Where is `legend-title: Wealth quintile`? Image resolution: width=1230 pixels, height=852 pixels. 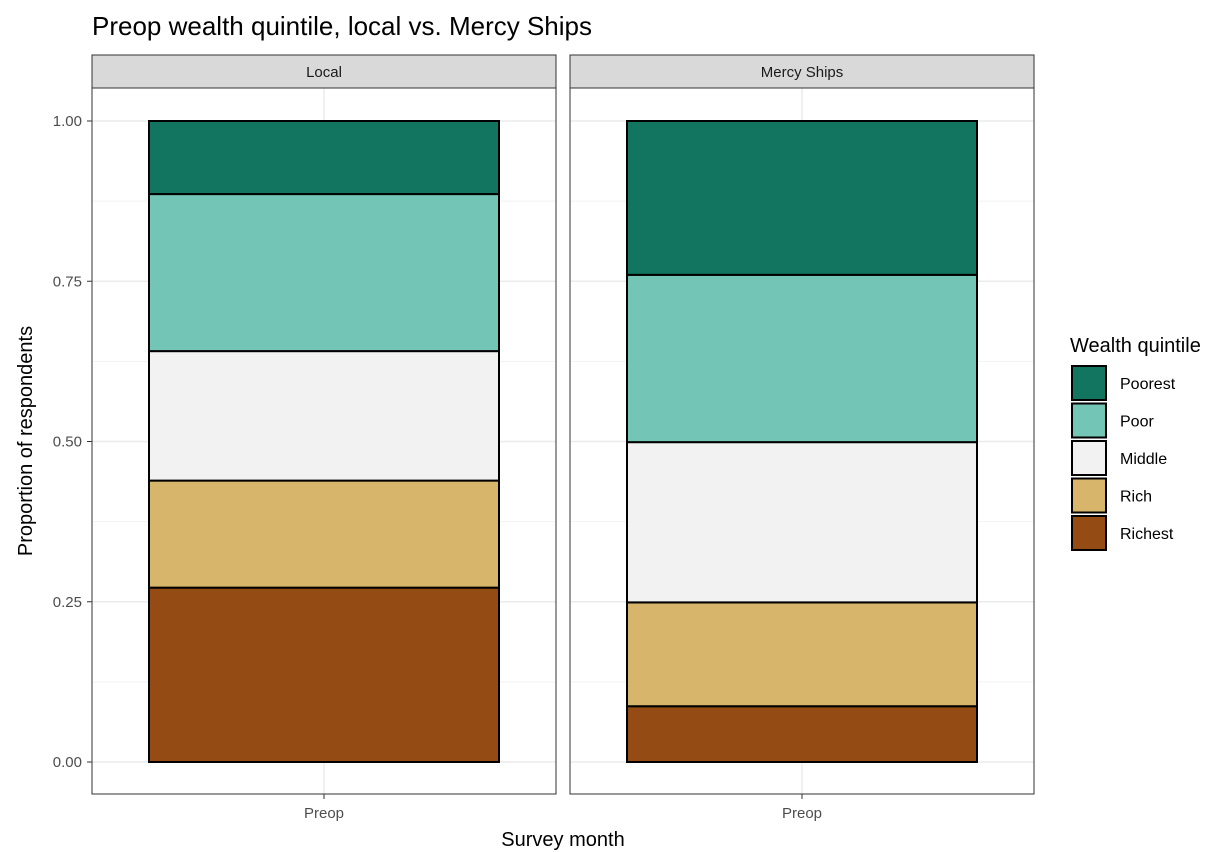
legend-title: Wealth quintile is located at coordinates (1135, 346).